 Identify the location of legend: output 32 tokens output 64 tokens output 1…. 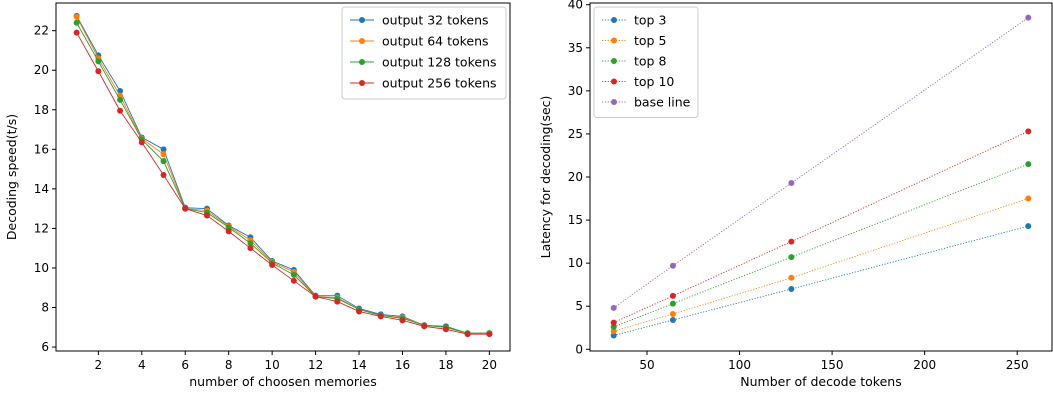
(424, 53).